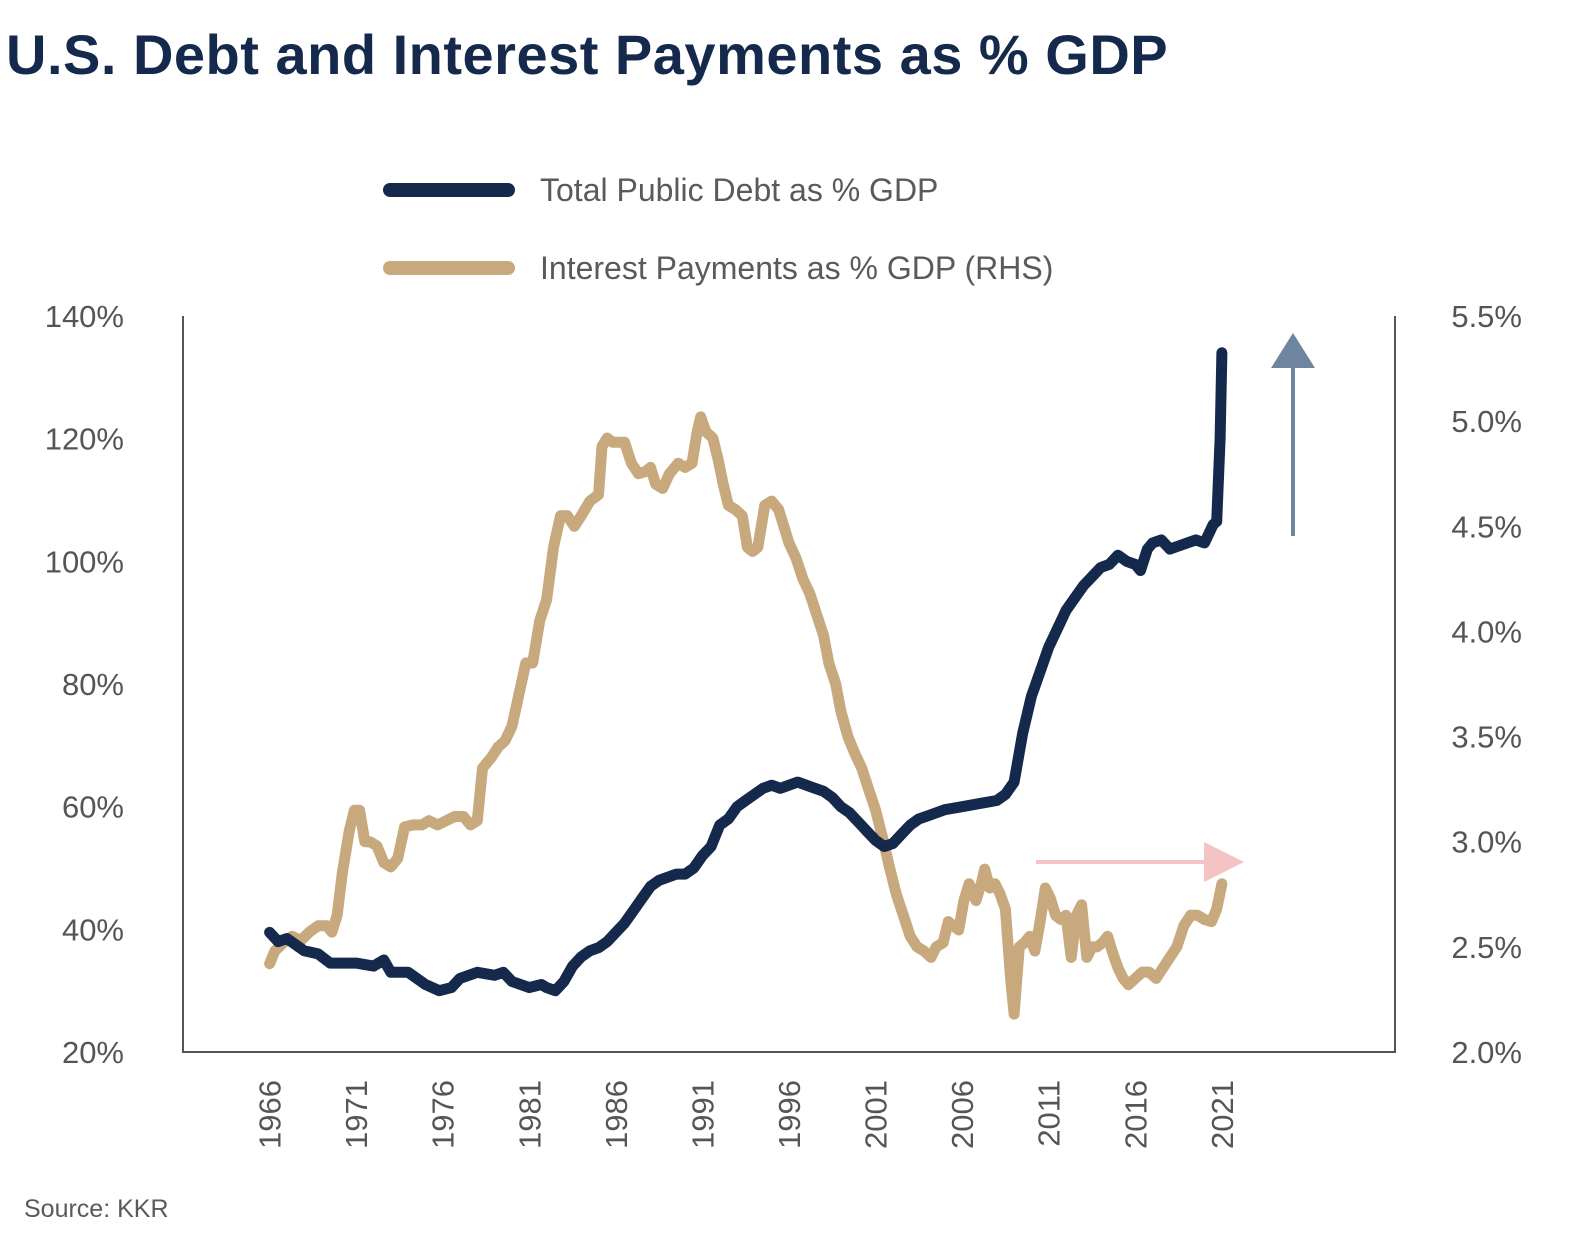 Image resolution: width=1574 pixels, height=1260 pixels. I want to click on x-tick-label: 2011, so click(1049, 1113).